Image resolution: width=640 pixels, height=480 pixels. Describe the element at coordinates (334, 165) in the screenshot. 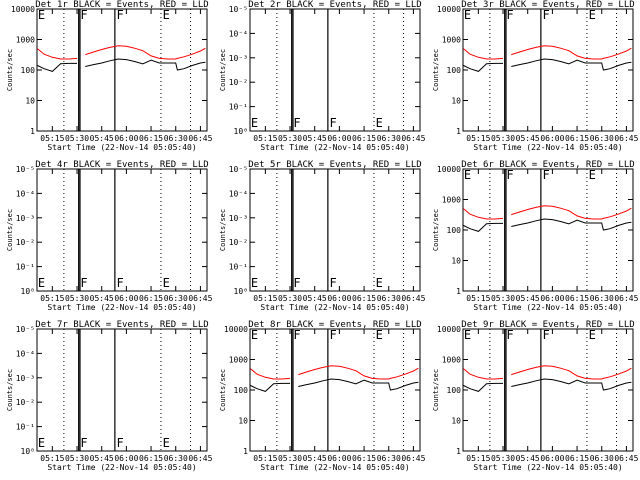

I see `chart-title: Det 5r BLACK = Events, RED = LLD` at that location.